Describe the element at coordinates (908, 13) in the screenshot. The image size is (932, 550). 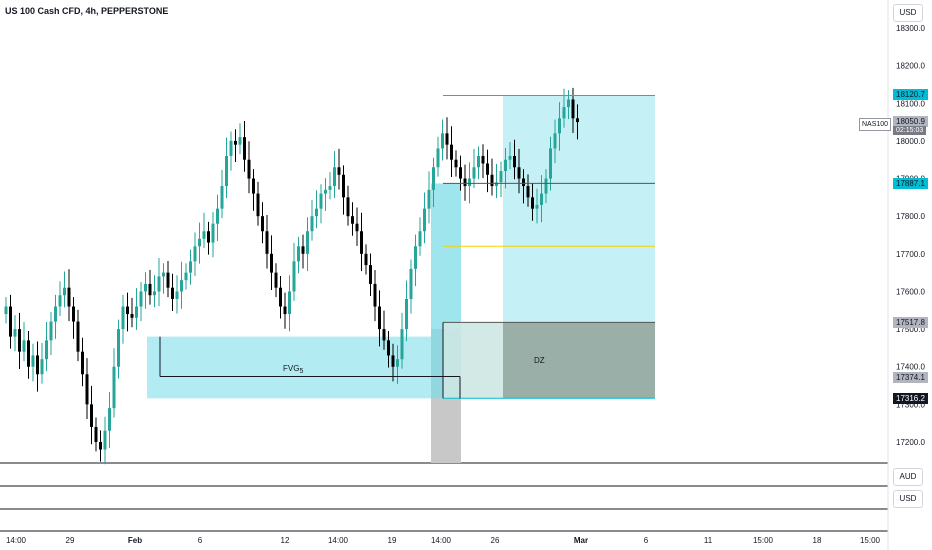
I see `currency-button-main: USD` at that location.